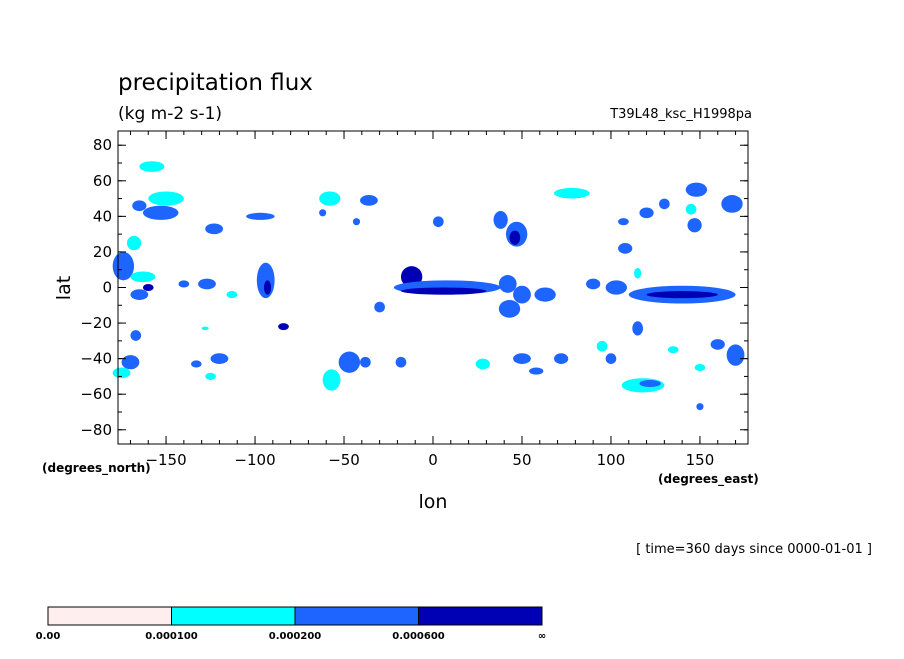 Image resolution: width=904 pixels, height=659 pixels. Describe the element at coordinates (96, 394) in the screenshot. I see `y-tick-label: −60` at that location.